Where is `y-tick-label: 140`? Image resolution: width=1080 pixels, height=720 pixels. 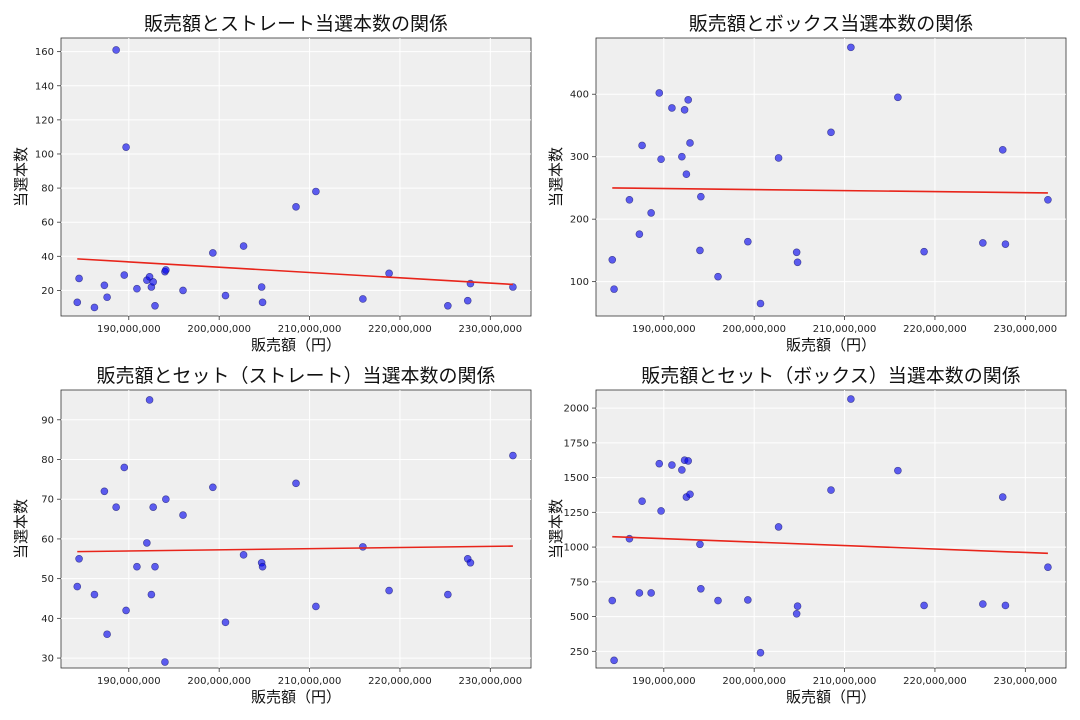 y-tick-label: 140 is located at coordinates (44, 86).